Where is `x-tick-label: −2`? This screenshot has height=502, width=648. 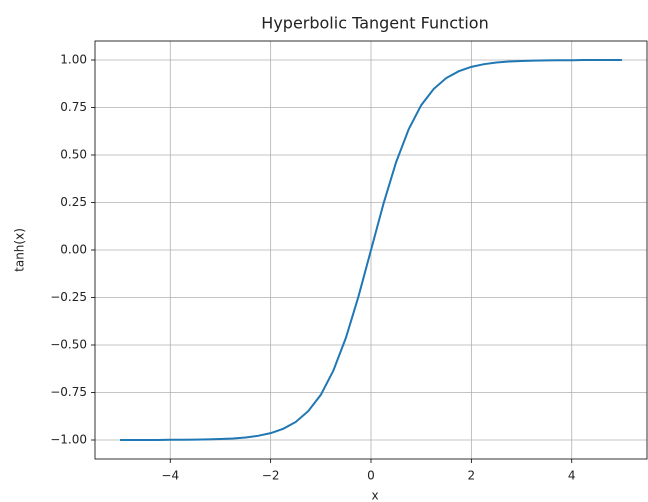 x-tick-label: −2 is located at coordinates (271, 476).